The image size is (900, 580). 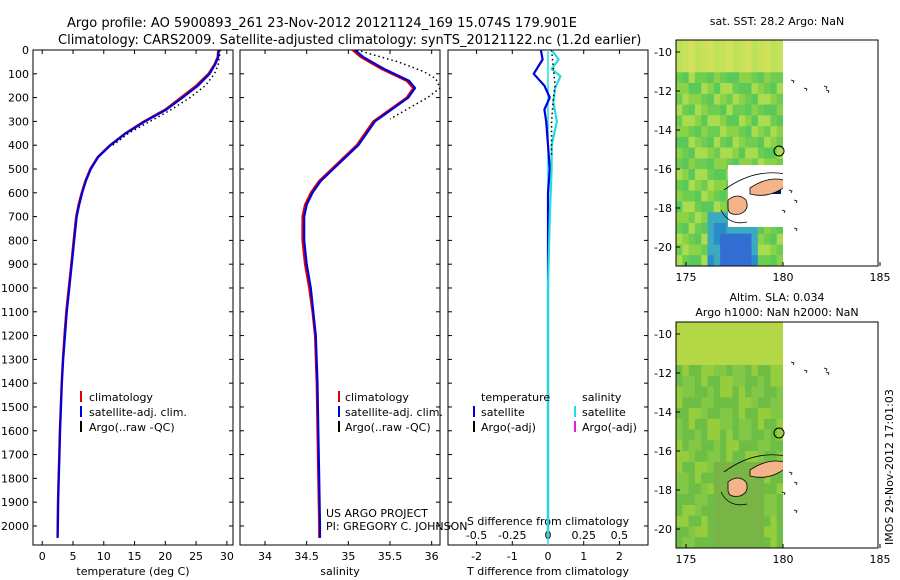 I want to click on map-y-tick-label: -12, so click(x=663, y=373).